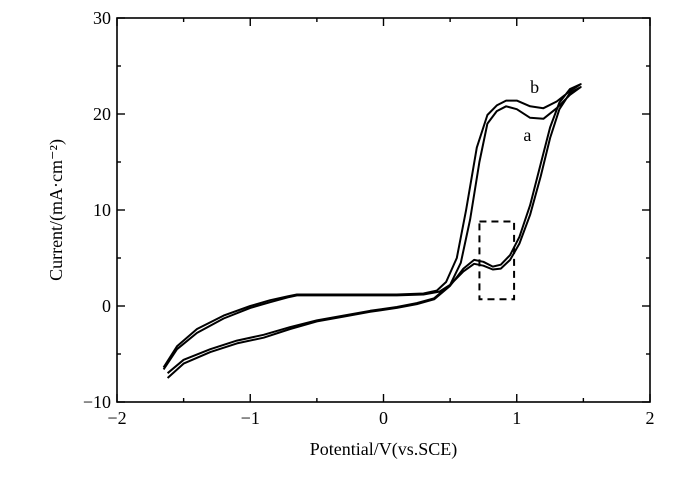 Image resolution: width=700 pixels, height=481 pixels. I want to click on y-tick-label: 30, so click(102, 18).